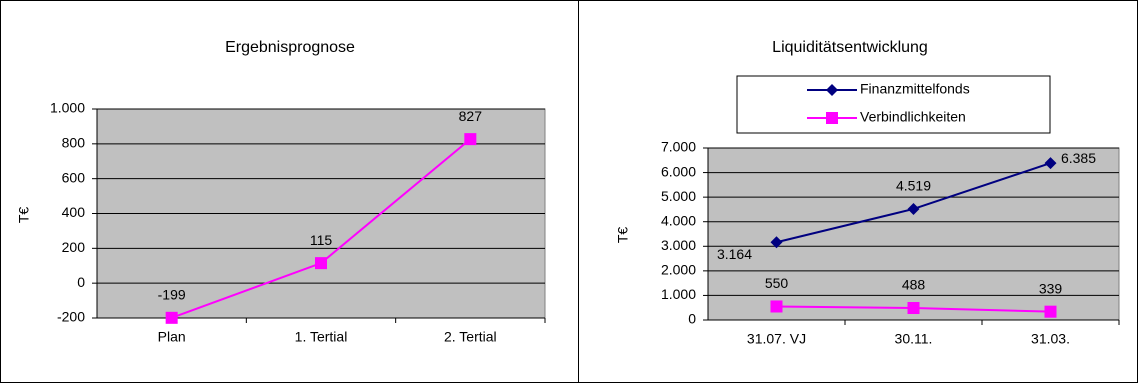 The width and height of the screenshot is (1138, 383). What do you see at coordinates (172, 337) in the screenshot?
I see `x-tick-label: Plan` at bounding box center [172, 337].